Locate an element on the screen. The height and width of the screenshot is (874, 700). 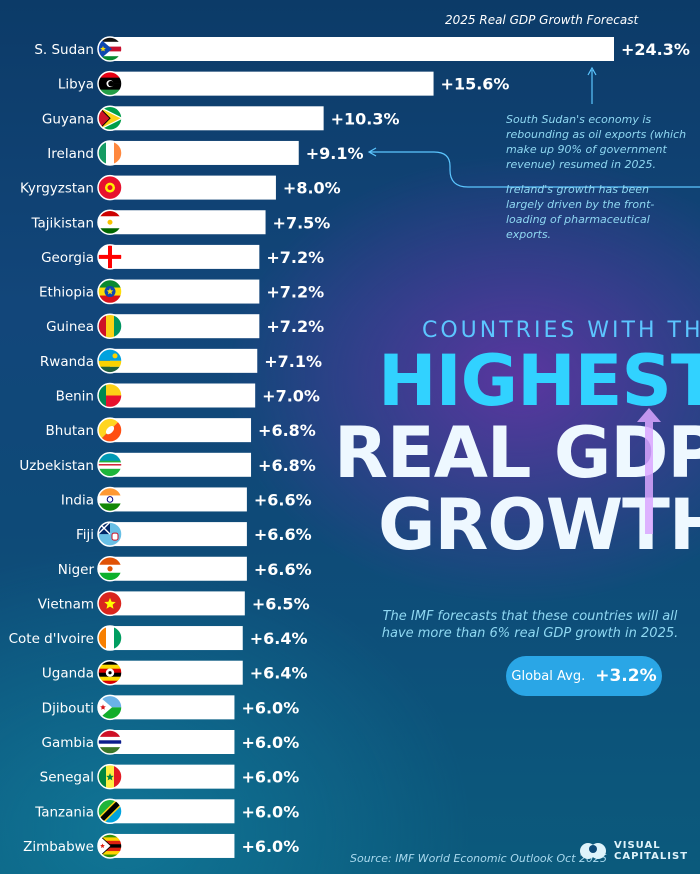
flag-senegal-icon is located at coordinates (110, 776).